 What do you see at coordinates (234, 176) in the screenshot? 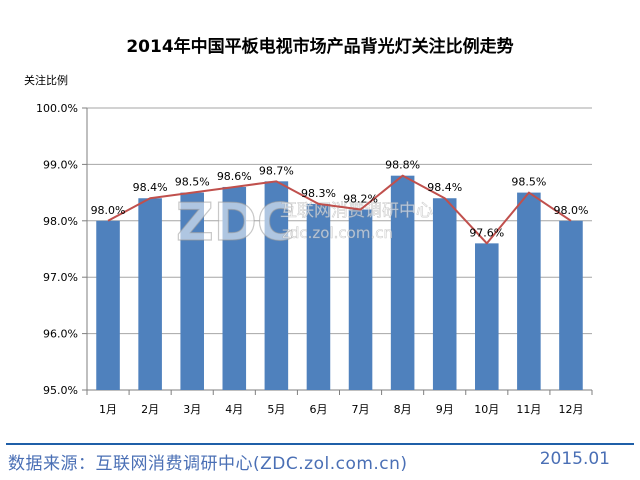
I see `data-label-4: 98.6%` at bounding box center [234, 176].